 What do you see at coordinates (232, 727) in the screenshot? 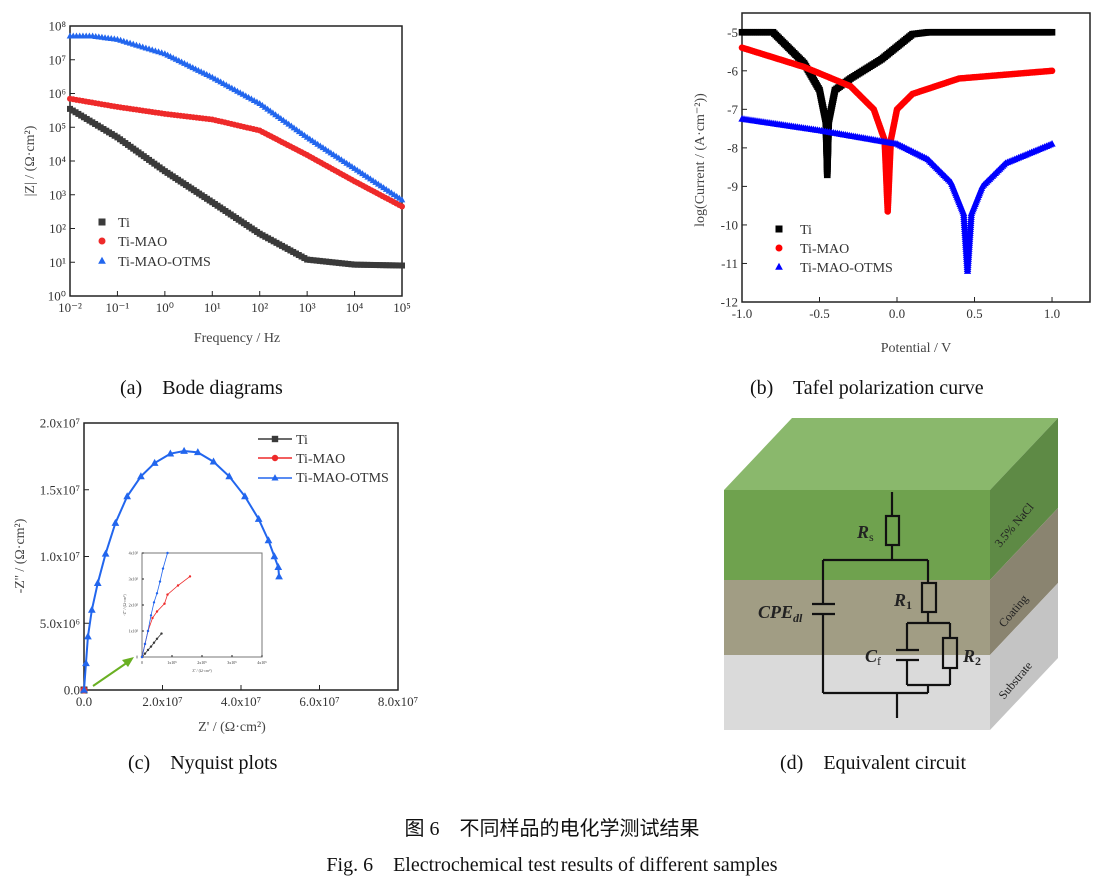
I see `nyquist-xlabel: Z' / (Ω·cm²)` at bounding box center [232, 727].